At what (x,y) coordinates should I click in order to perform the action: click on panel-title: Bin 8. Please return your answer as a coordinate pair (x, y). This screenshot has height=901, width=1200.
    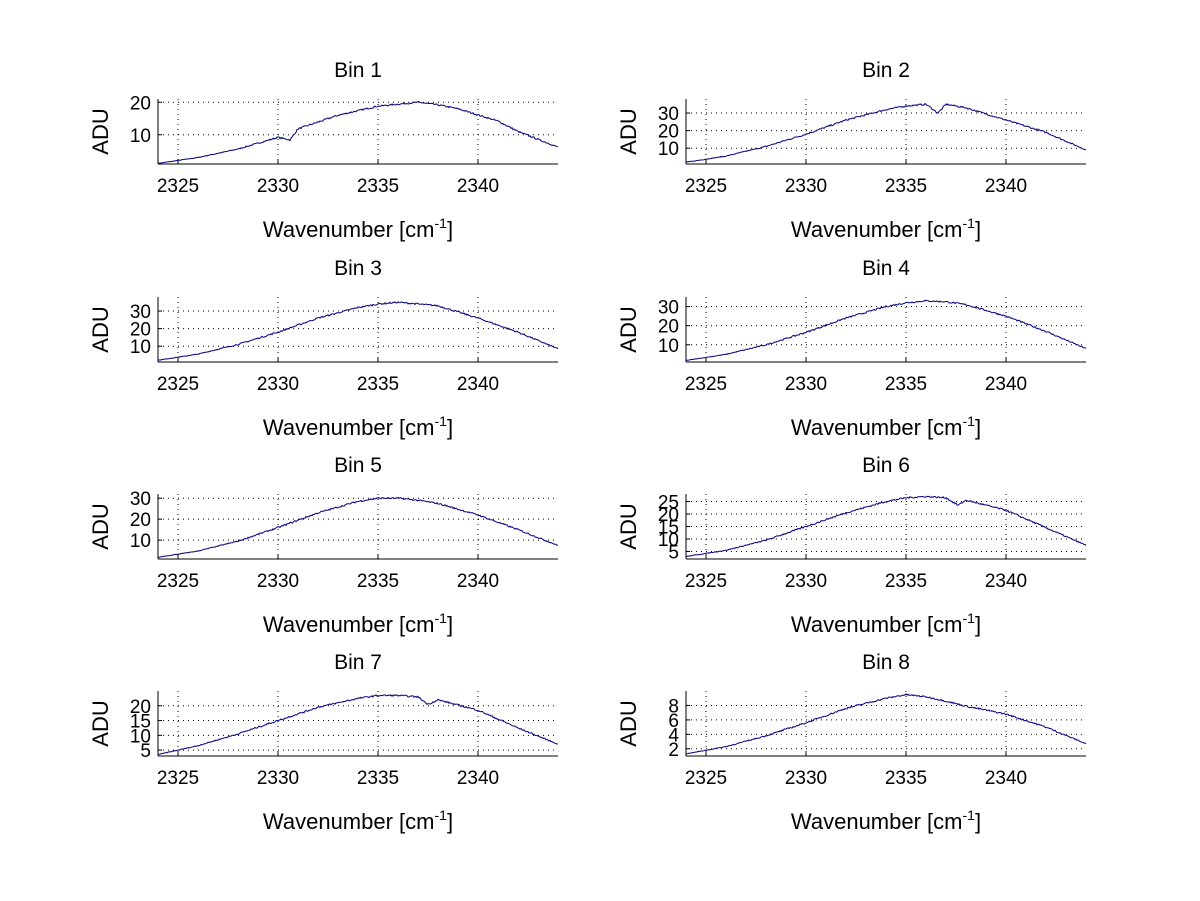
    Looking at the image, I should click on (886, 662).